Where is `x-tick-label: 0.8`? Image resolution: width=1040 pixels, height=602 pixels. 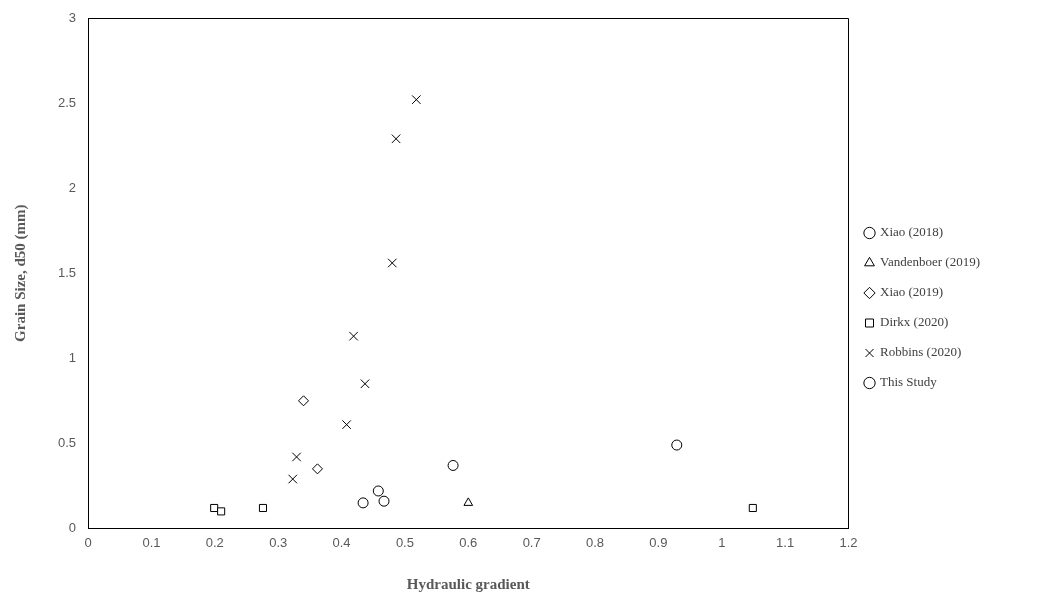 x-tick-label: 0.8 is located at coordinates (595, 542).